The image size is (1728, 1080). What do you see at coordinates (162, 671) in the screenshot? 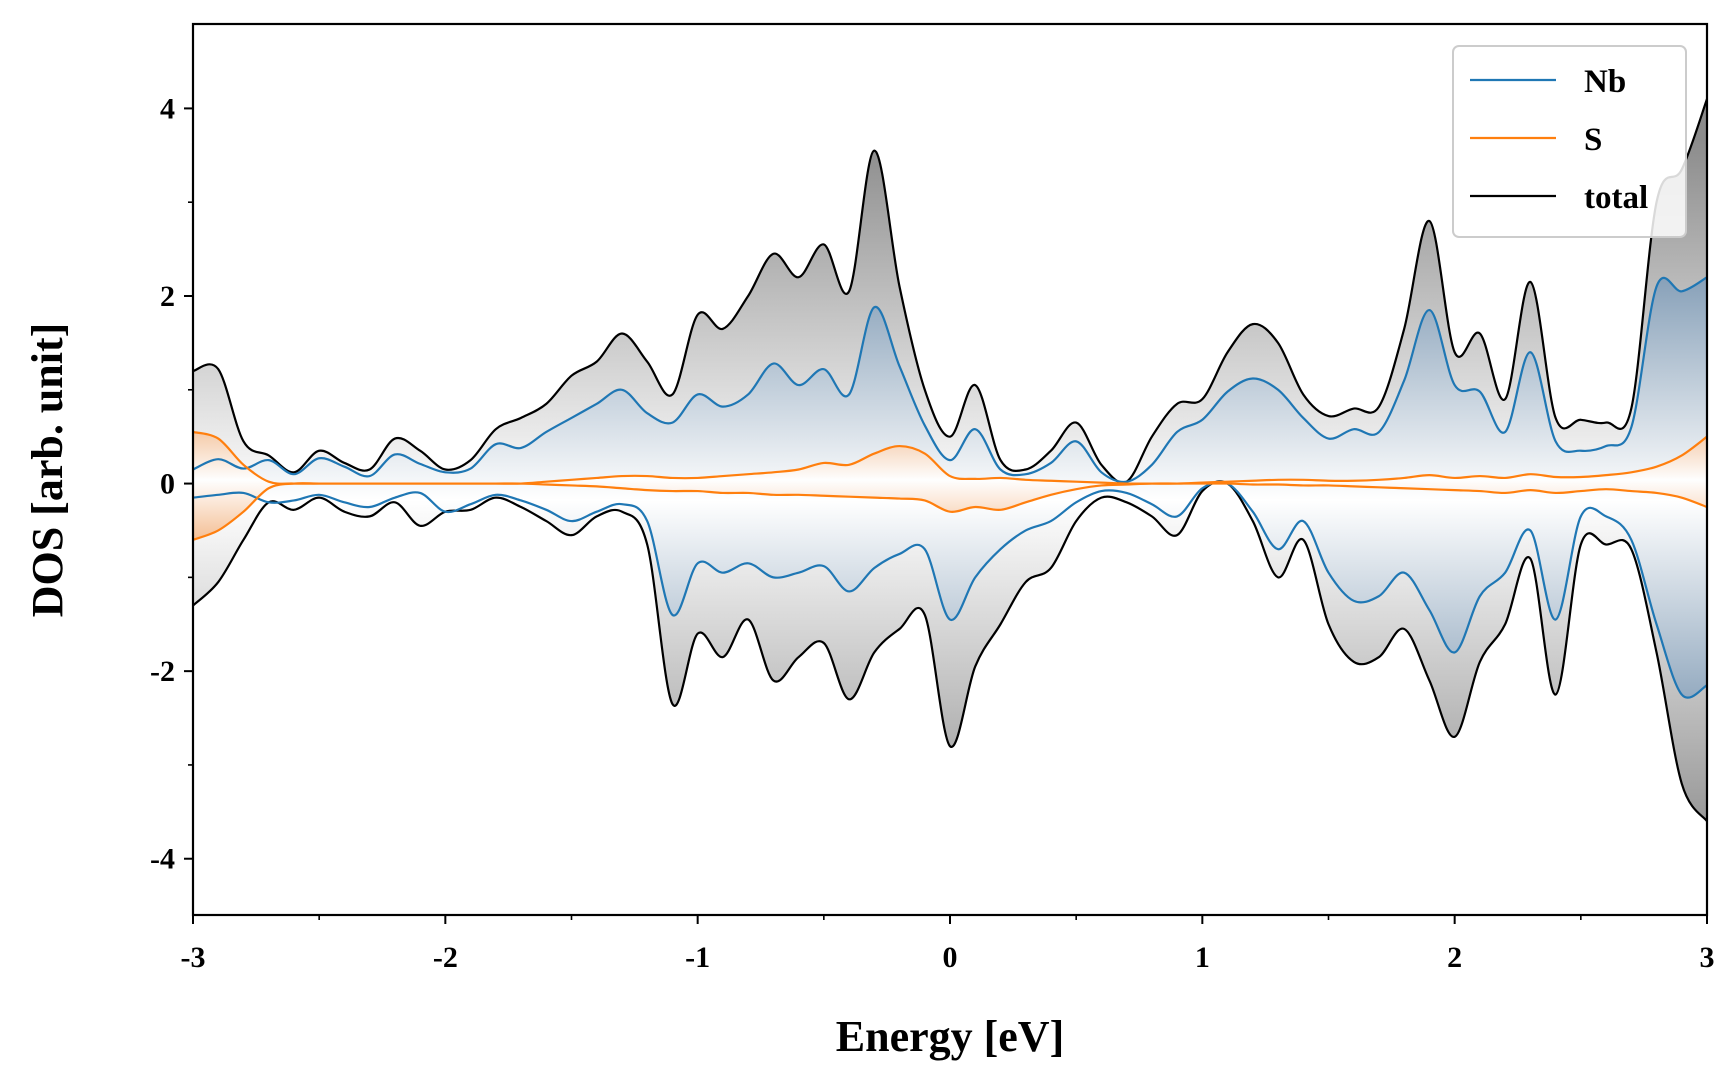
I see `y-tick-label: -2` at bounding box center [162, 671].